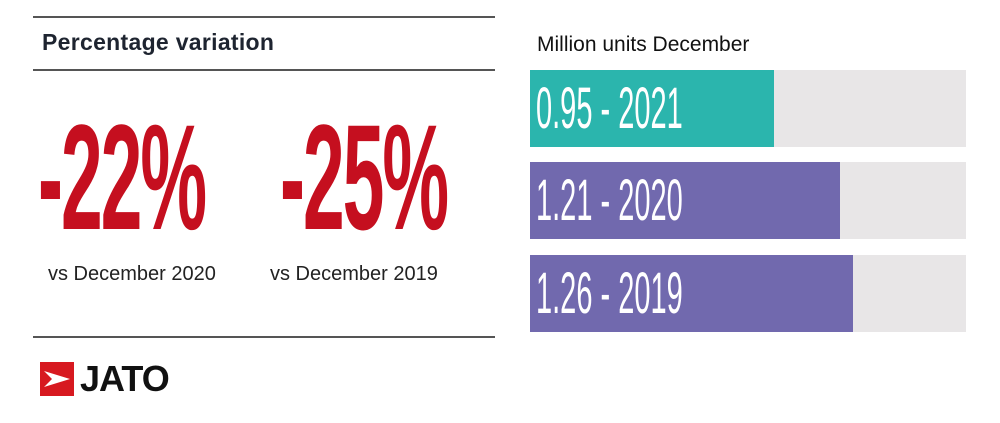  What do you see at coordinates (692, 293) in the screenshot?
I see `bar-2019` at bounding box center [692, 293].